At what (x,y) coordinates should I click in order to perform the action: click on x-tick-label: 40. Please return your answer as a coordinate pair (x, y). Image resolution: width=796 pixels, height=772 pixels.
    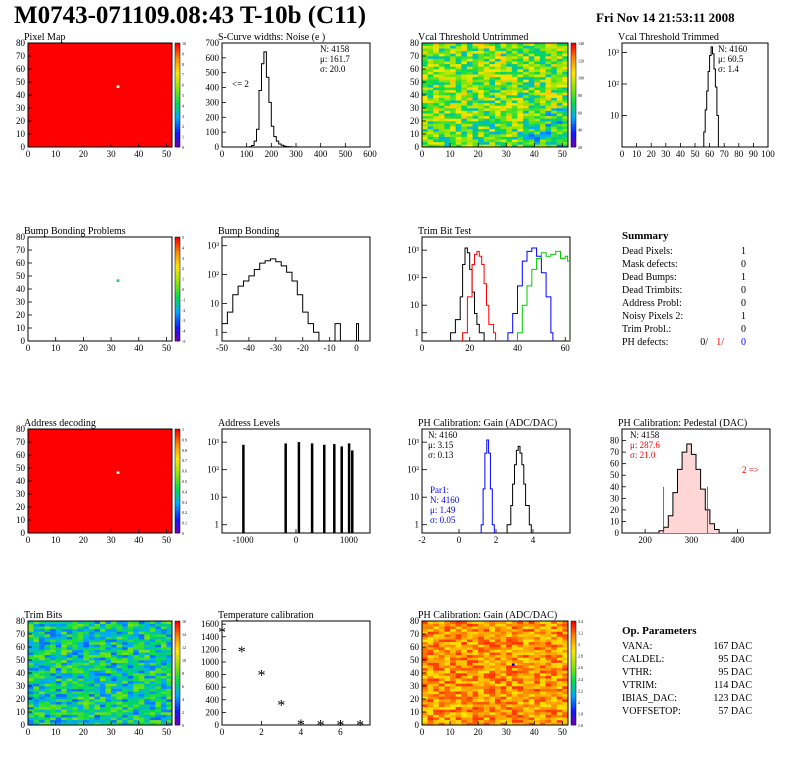
    Looking at the image, I should click on (535, 732).